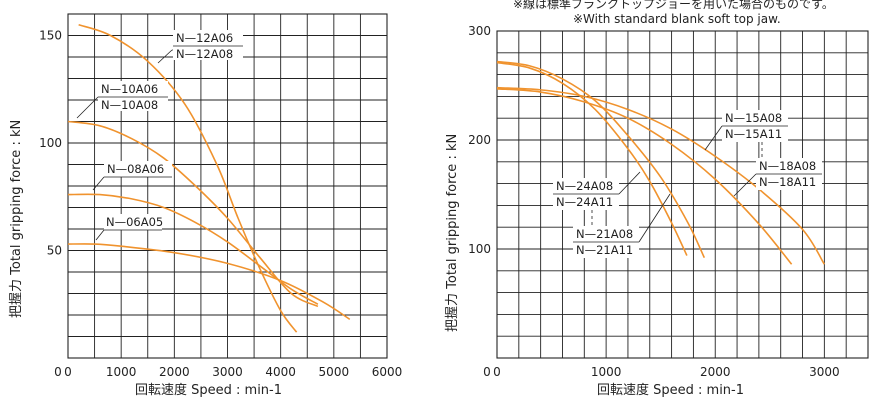 The width and height of the screenshot is (870, 398). Describe the element at coordinates (134, 222) in the screenshot. I see `label-n06a05: N—06A05` at that location.